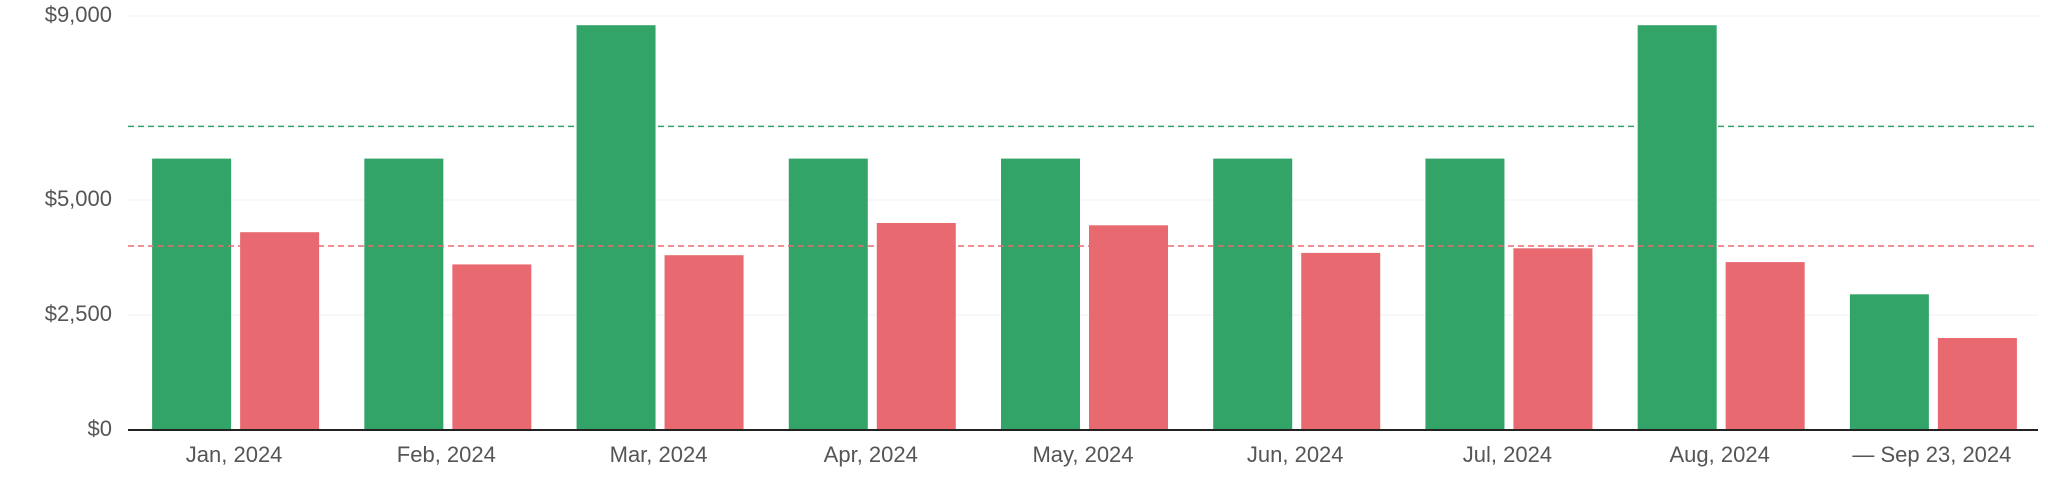  I want to click on x-tick-label: Feb, 2024, so click(446, 454).